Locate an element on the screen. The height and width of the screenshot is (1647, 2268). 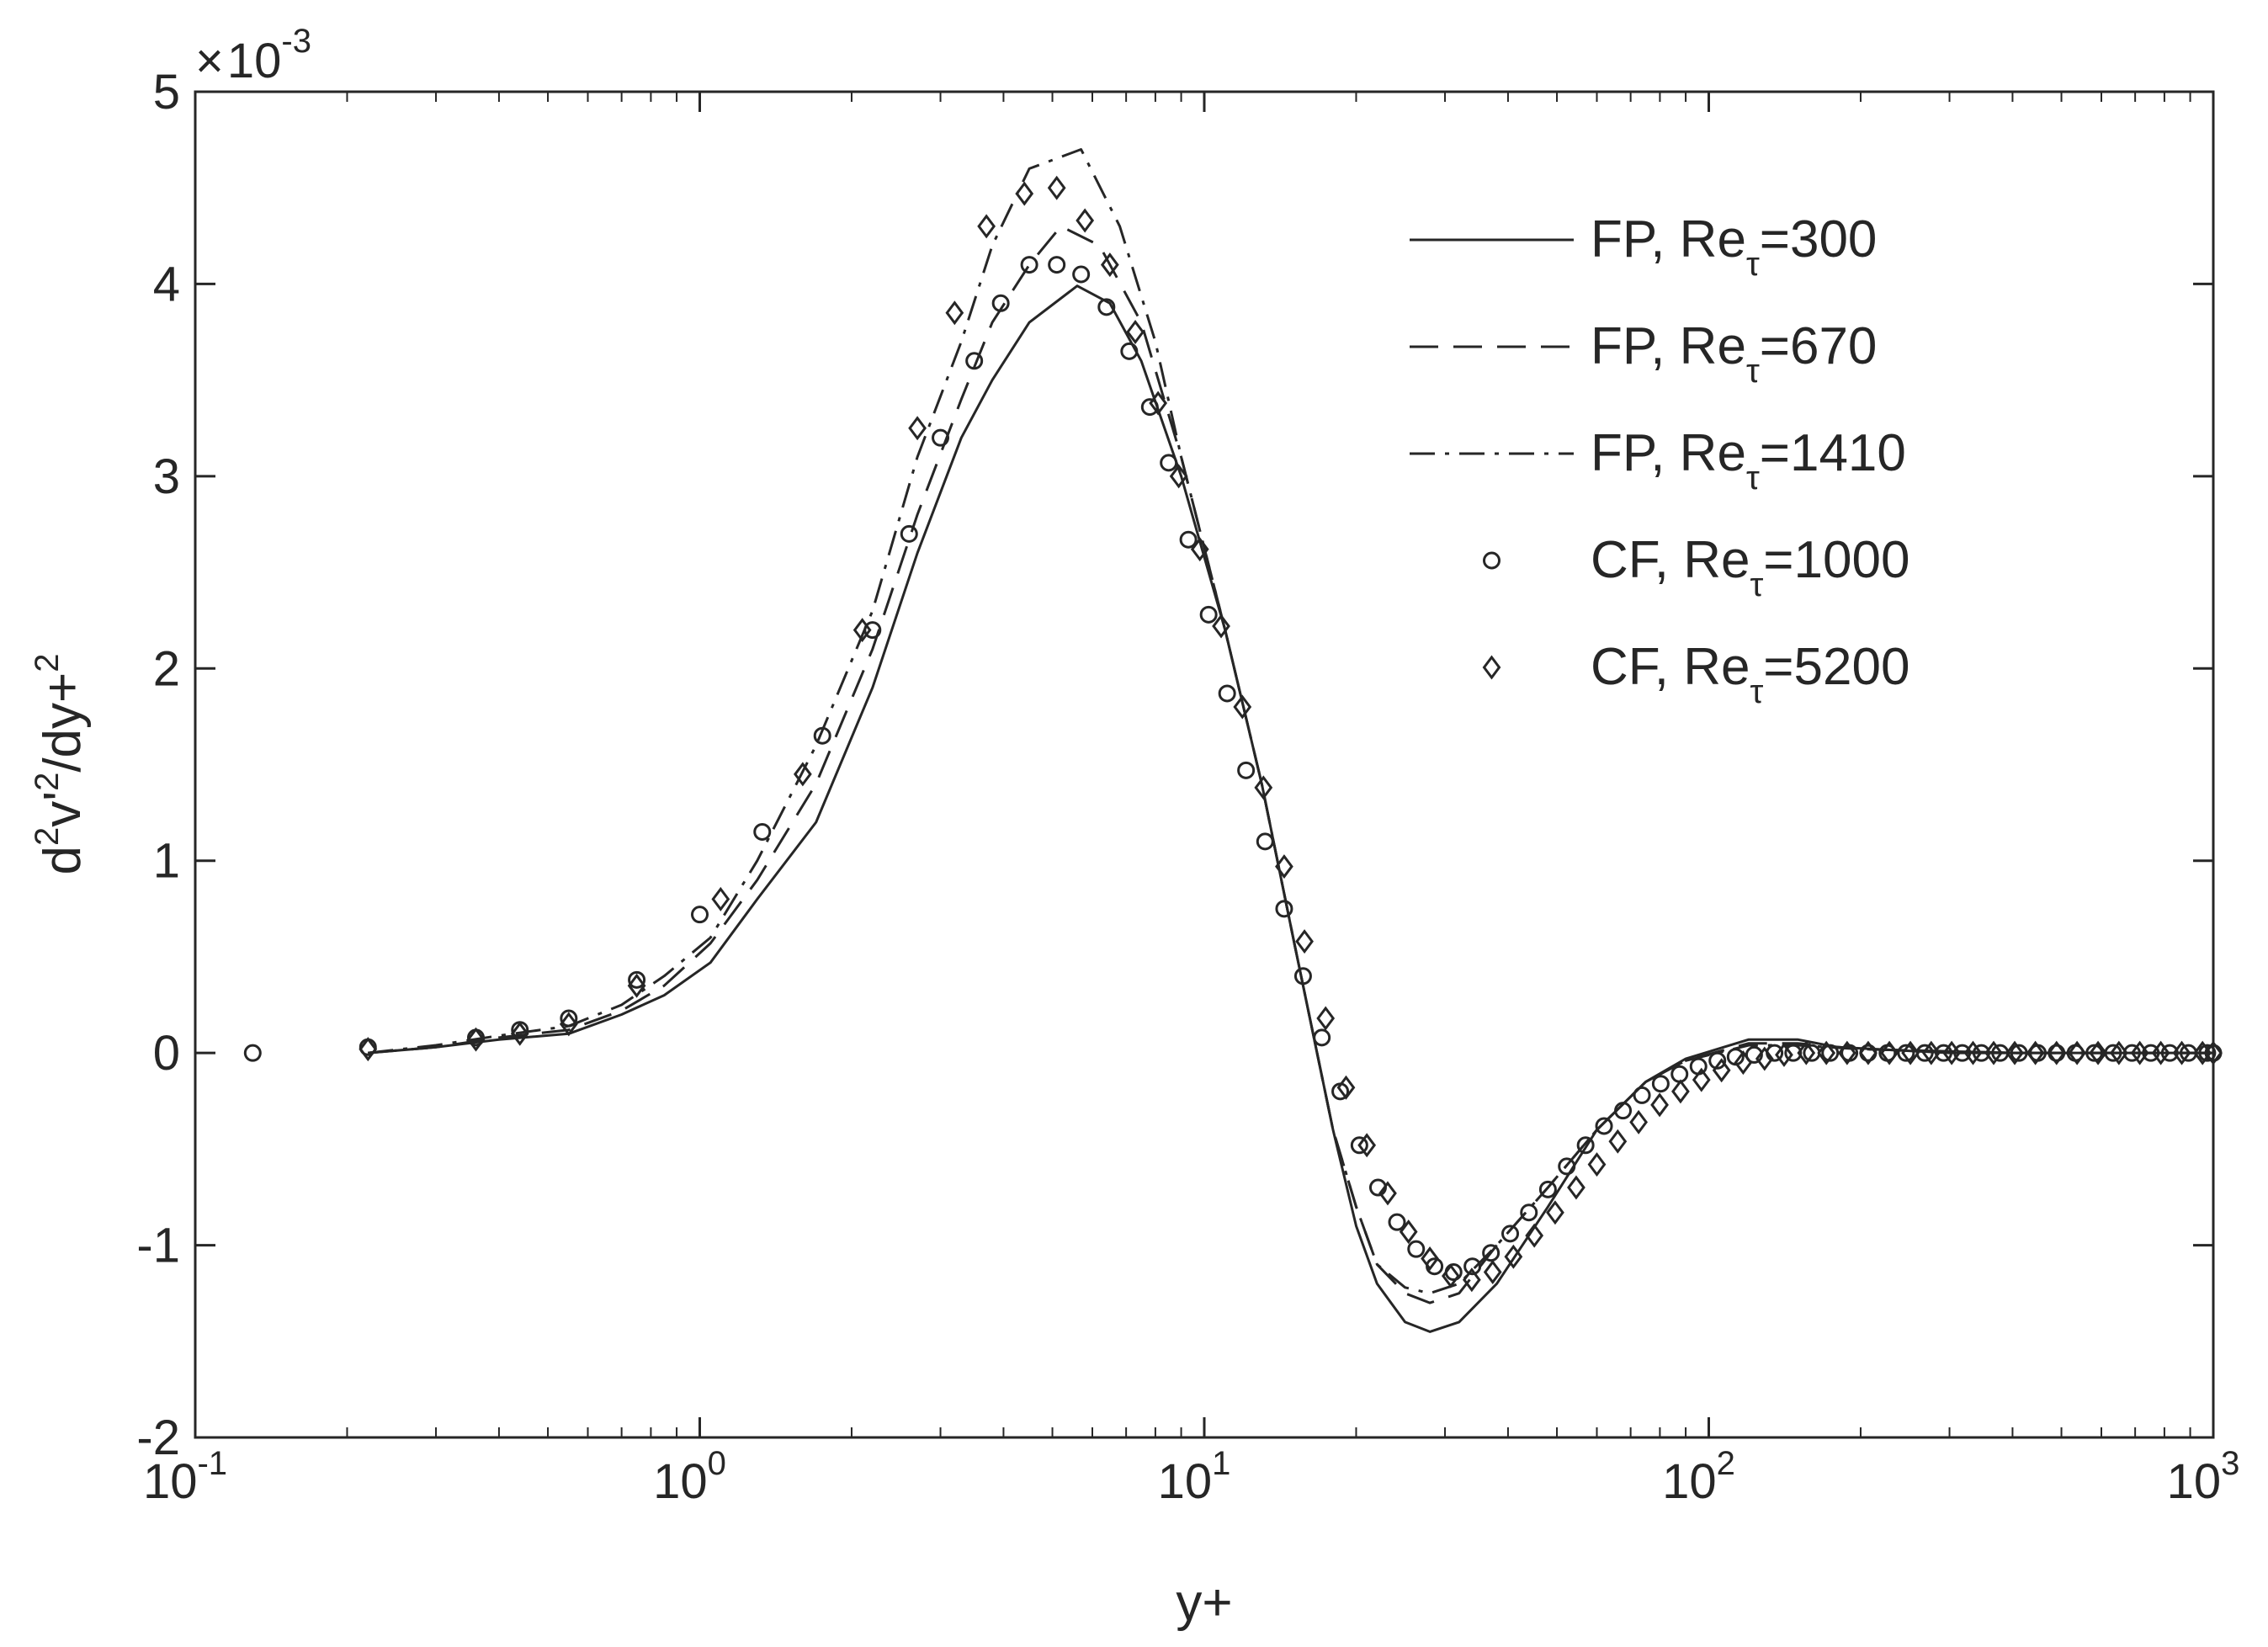
legend-entry: CF, Reτ=5200 is located at coordinates (1695, 674).